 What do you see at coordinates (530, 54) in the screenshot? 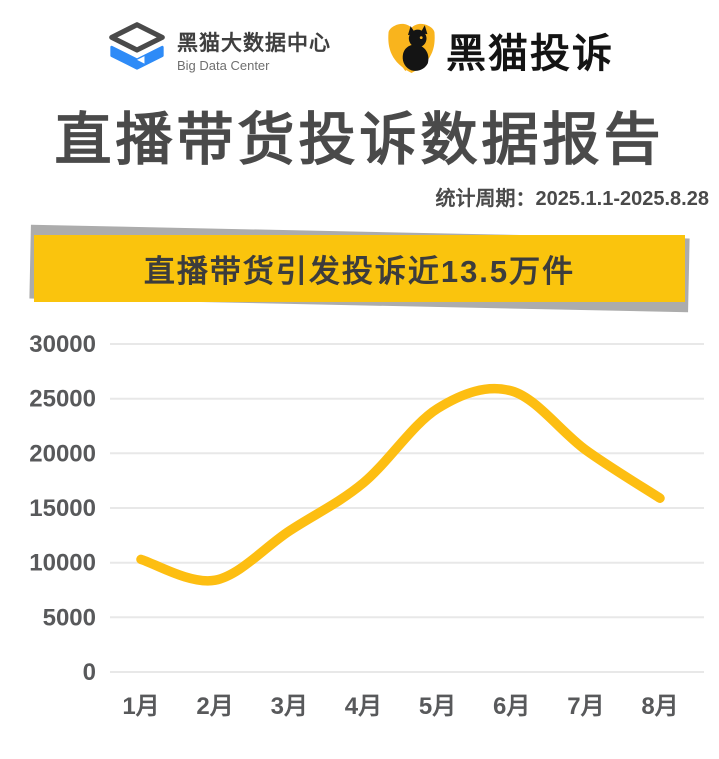
I see `heimao-tousu-title: 黑猫投诉` at bounding box center [530, 54].